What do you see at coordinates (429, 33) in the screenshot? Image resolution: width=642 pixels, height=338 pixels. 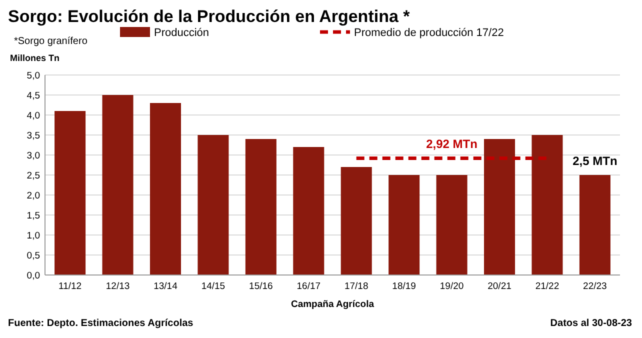 I see `legend-label: Promedio de producción 17/22` at bounding box center [429, 33].